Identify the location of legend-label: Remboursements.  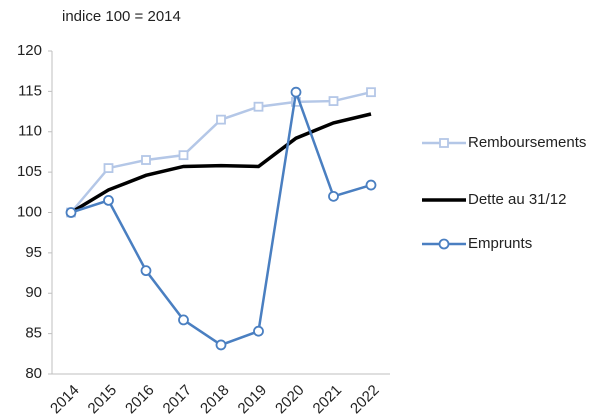
(527, 142).